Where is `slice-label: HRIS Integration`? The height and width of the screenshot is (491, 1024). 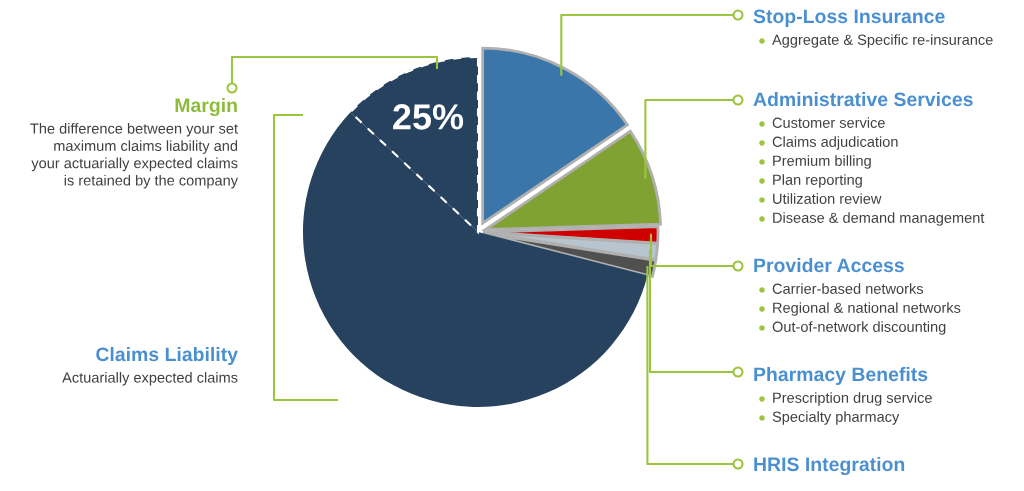 slice-label: HRIS Integration is located at coordinates (829, 466).